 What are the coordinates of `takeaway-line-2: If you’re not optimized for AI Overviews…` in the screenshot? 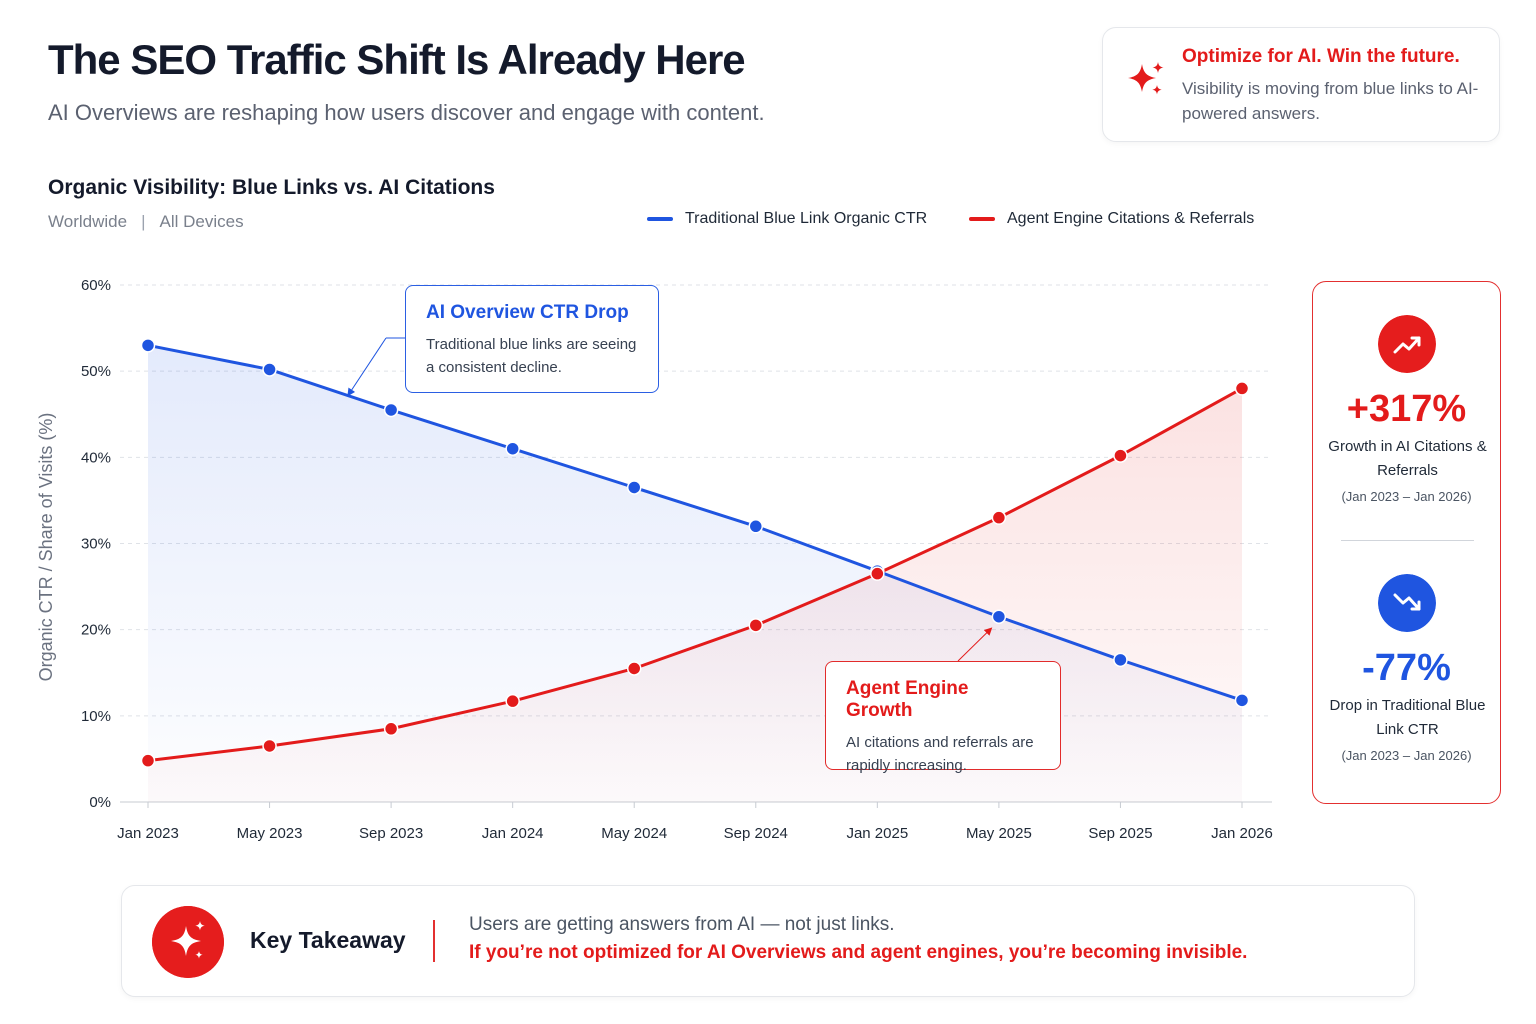 It's located at (858, 952).